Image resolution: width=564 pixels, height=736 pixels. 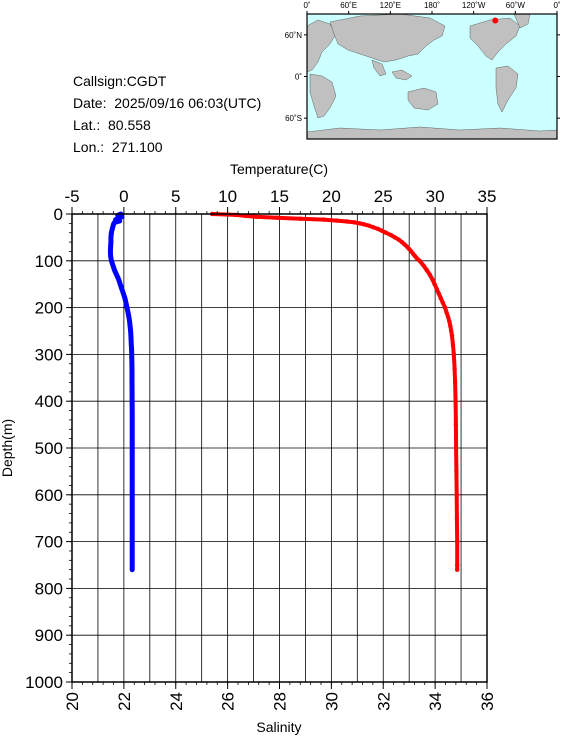 What do you see at coordinates (49, 354) in the screenshot?
I see `depth-tick-label: 300` at bounding box center [49, 354].